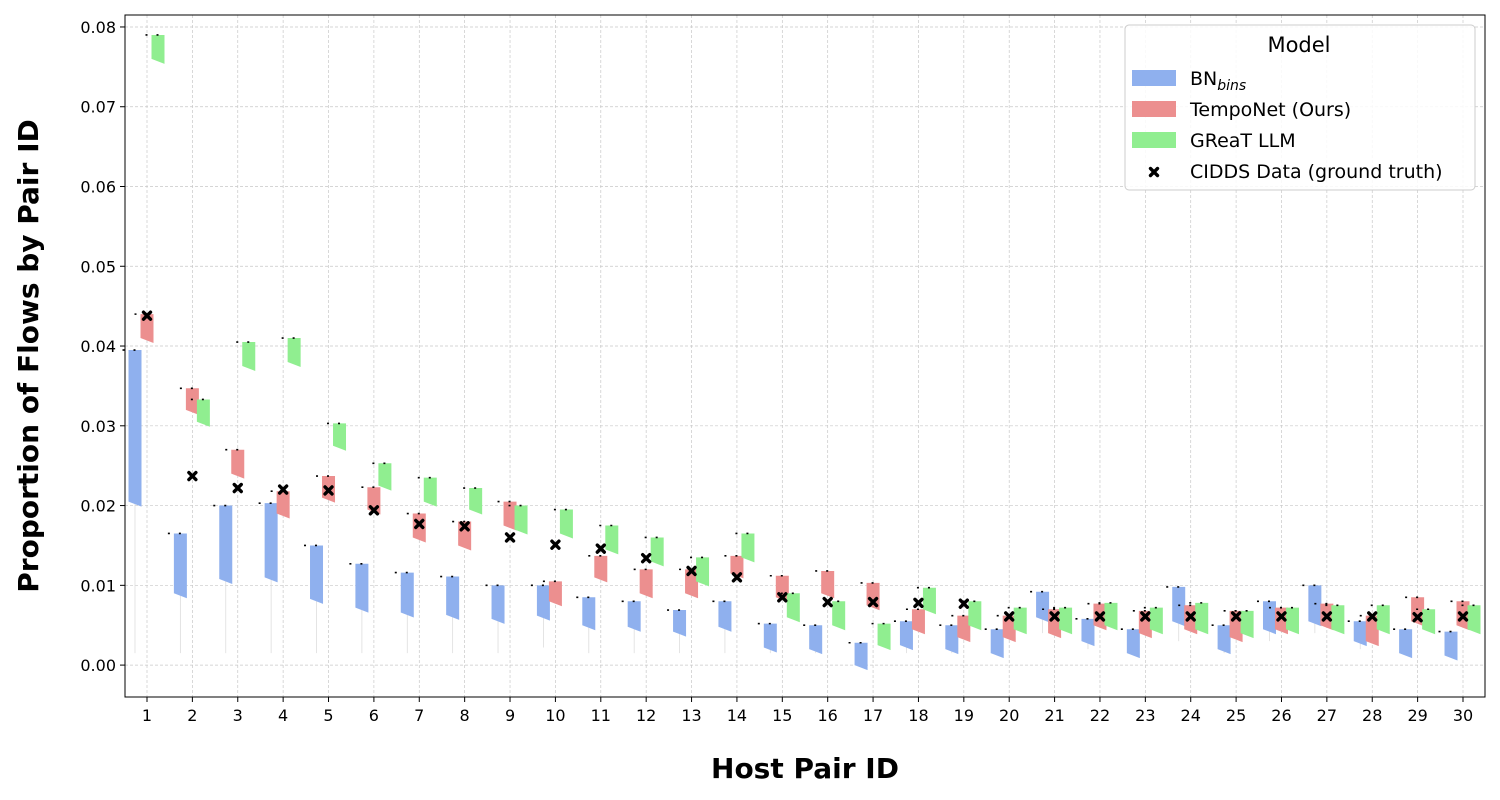 This screenshot has width=1500, height=800. I want to click on x-tick-label: 19, so click(964, 715).